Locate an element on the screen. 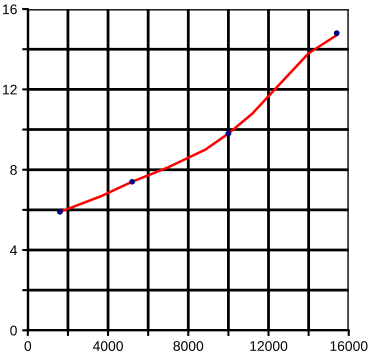 The image size is (371, 363). x-tick-label: 4000 is located at coordinates (107, 346).